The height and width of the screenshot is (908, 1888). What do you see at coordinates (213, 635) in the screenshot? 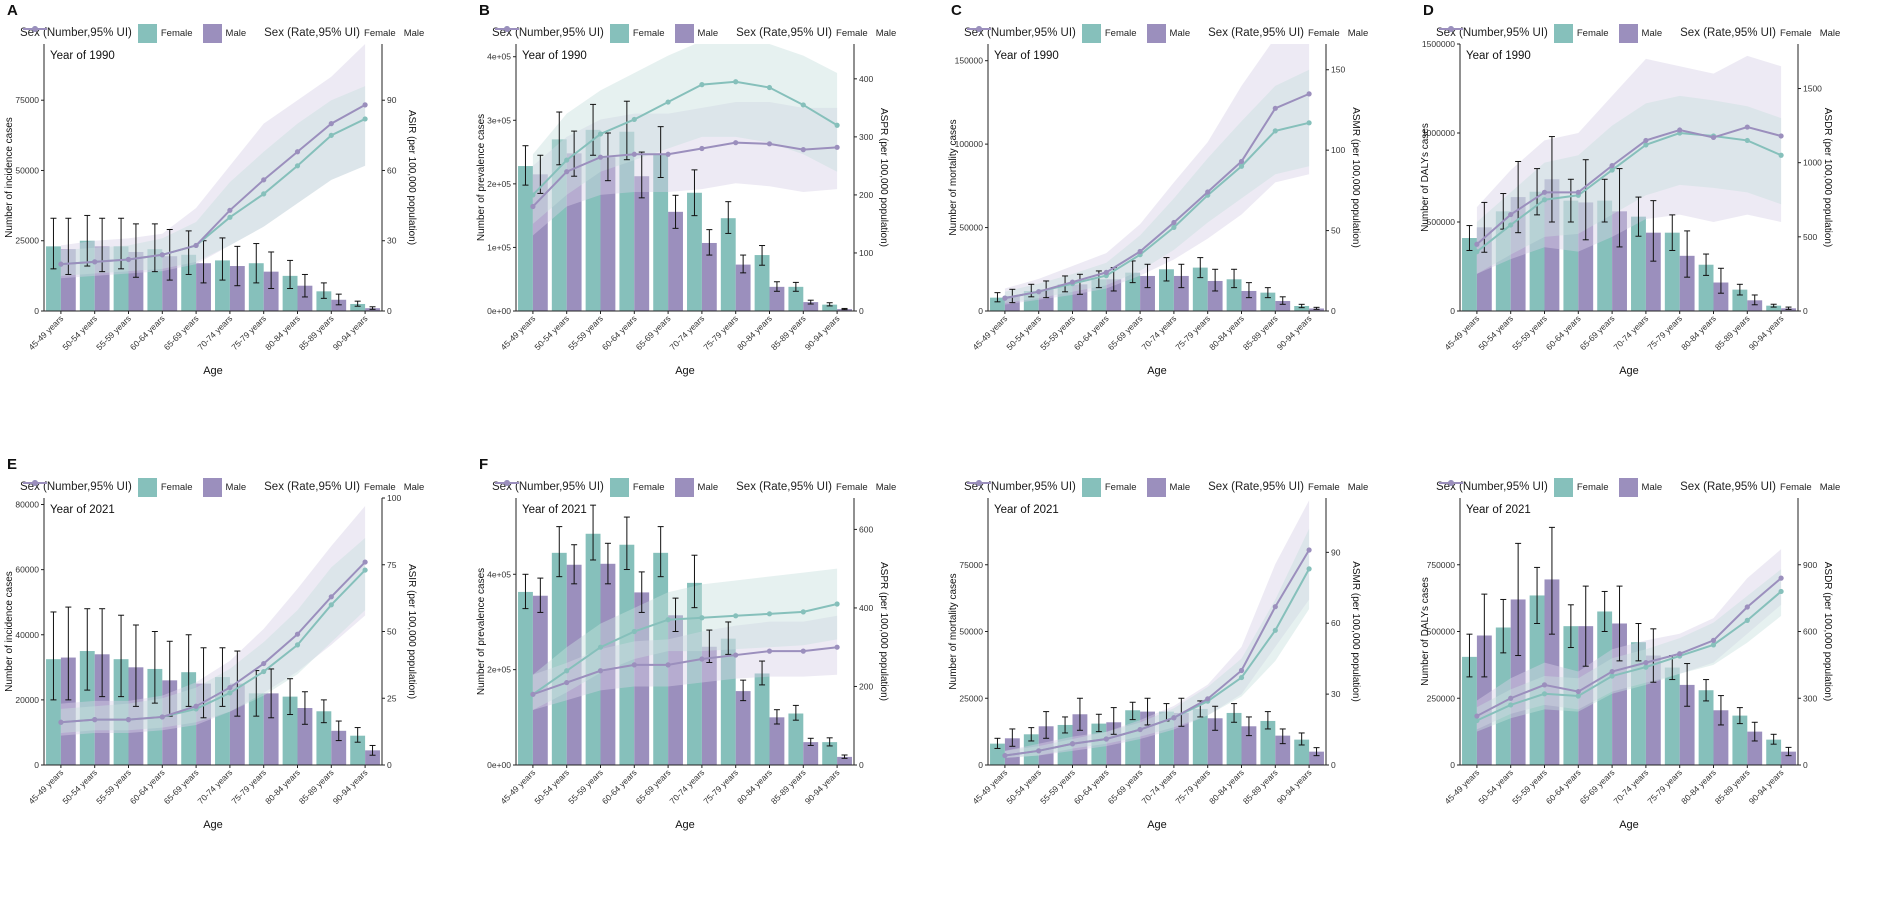
I see `plot-area` at bounding box center [213, 635].